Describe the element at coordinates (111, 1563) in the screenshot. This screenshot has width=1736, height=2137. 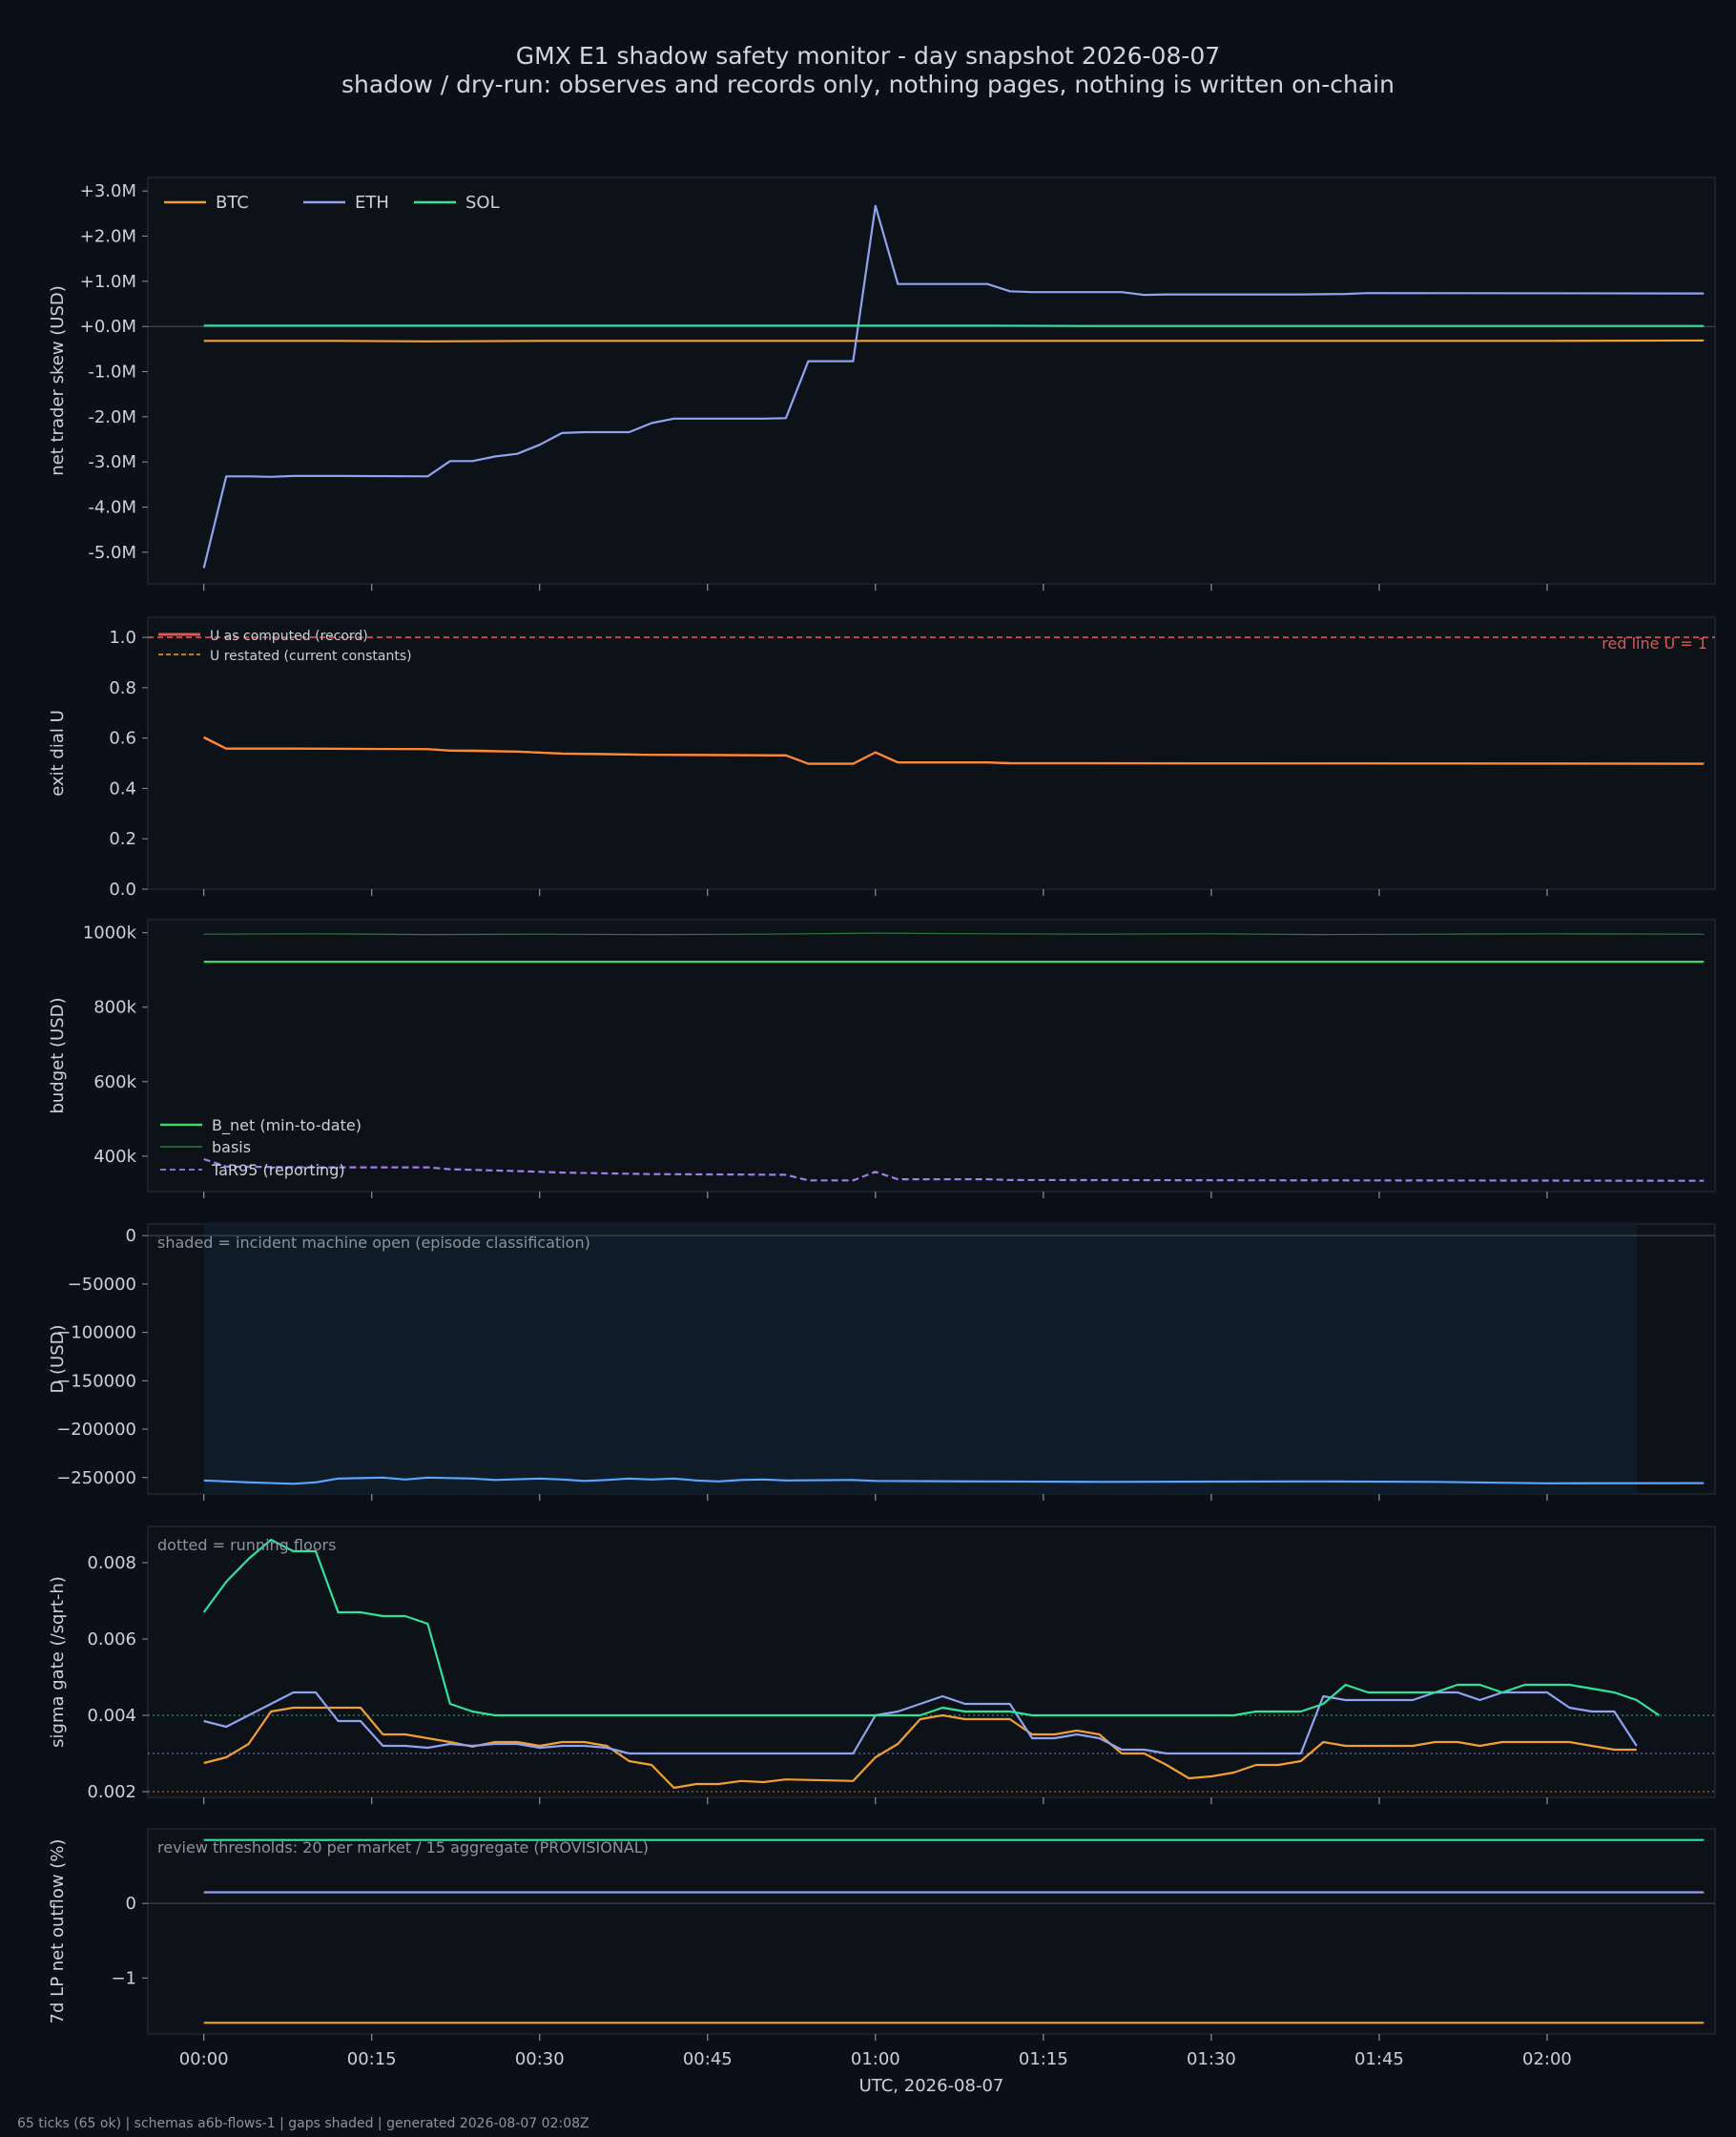
I see `panel-5-ytick-label: 0.008` at that location.